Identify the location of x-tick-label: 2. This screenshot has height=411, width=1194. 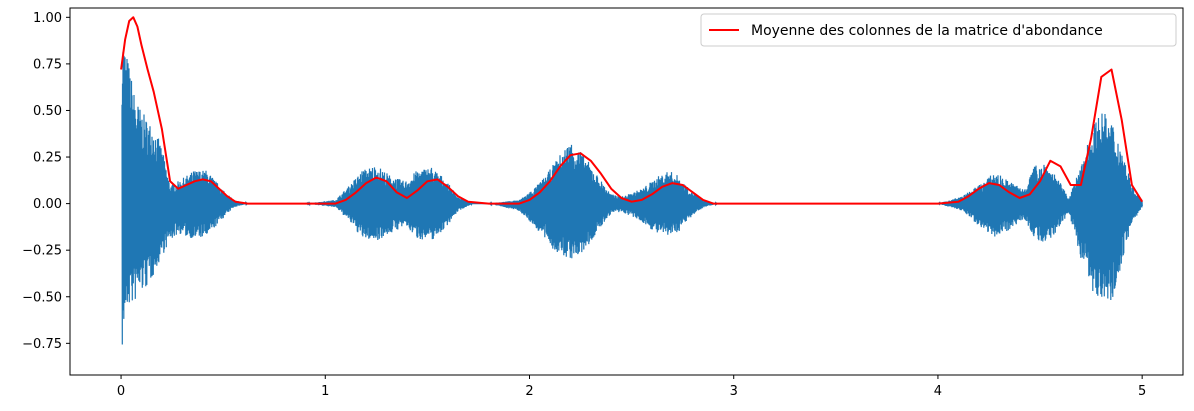
(529, 391).